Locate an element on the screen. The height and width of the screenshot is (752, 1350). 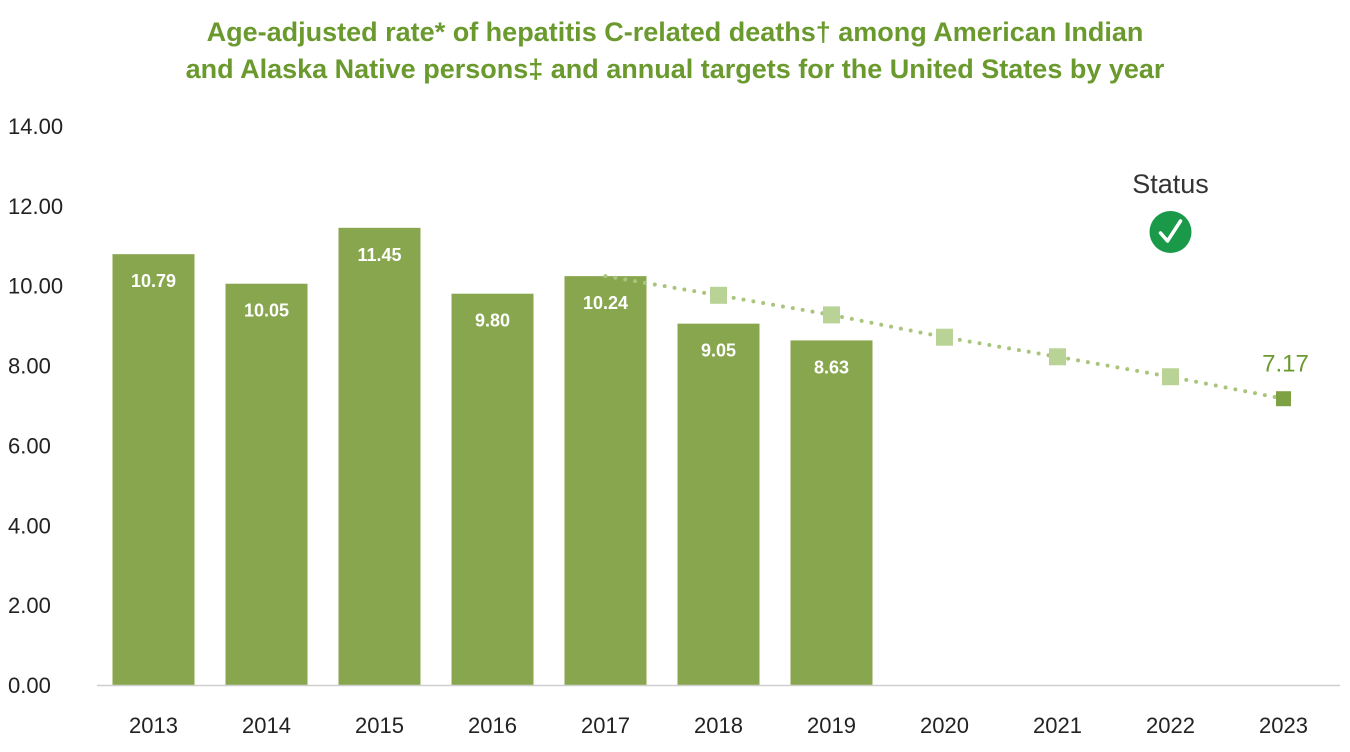
target-end-label: 7.17 is located at coordinates (1285, 364).